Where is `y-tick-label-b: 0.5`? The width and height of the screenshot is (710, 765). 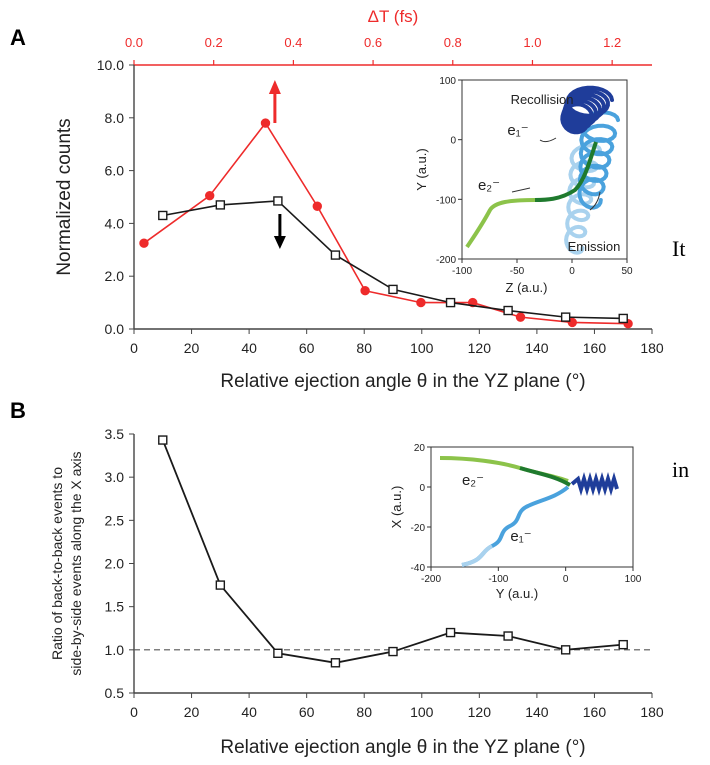
y-tick-label-b: 0.5 is located at coordinates (115, 693).